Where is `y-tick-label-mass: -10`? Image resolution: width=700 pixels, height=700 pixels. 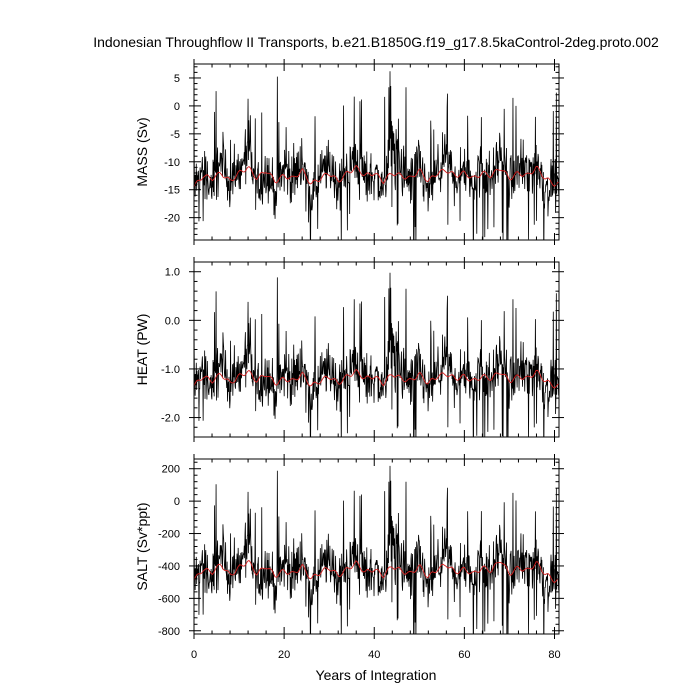
y-tick-label-mass: -10 is located at coordinates (172, 163).